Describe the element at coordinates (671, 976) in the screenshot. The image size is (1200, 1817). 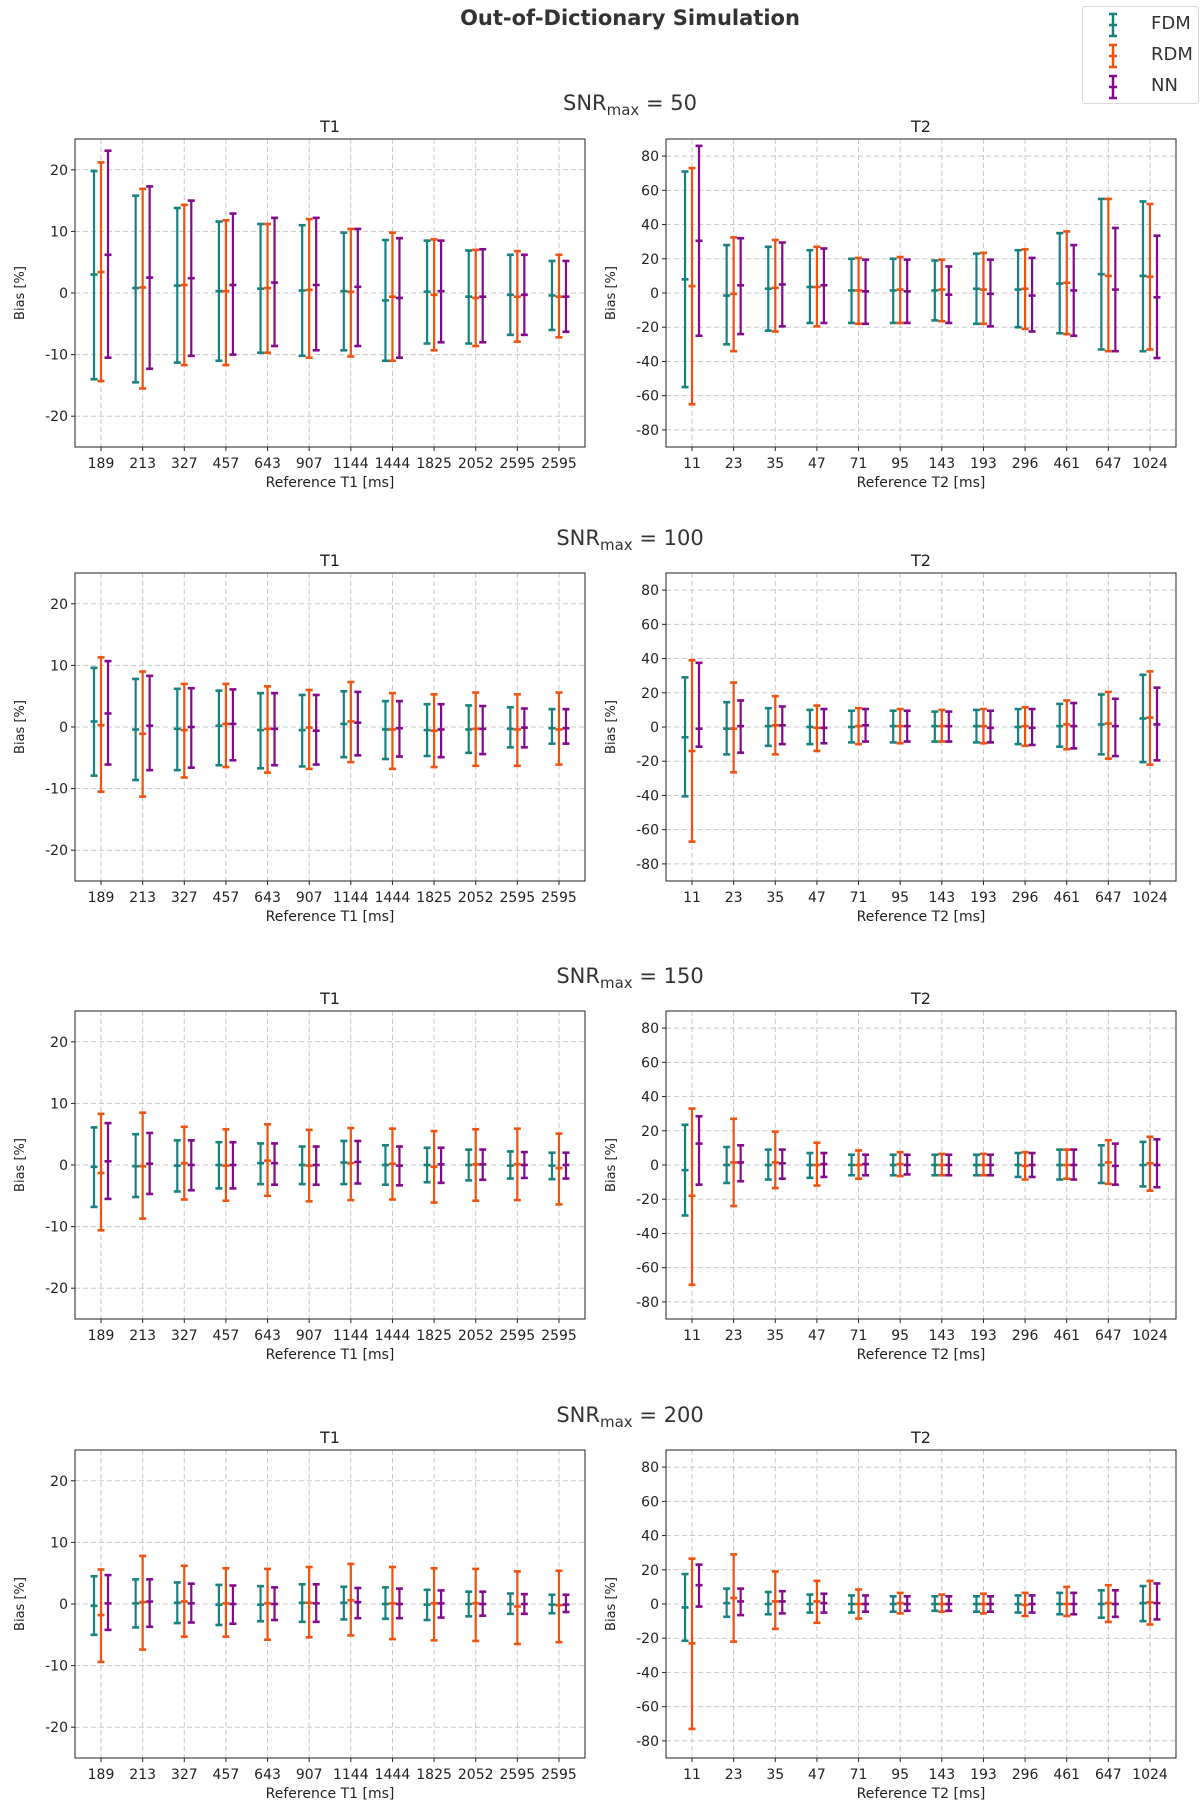
I see `row-title-value: = 150` at that location.